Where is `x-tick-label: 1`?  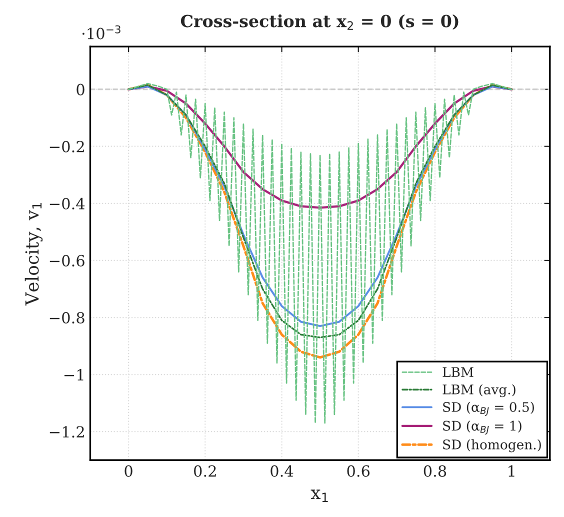 x-tick-label: 1 is located at coordinates (511, 471).